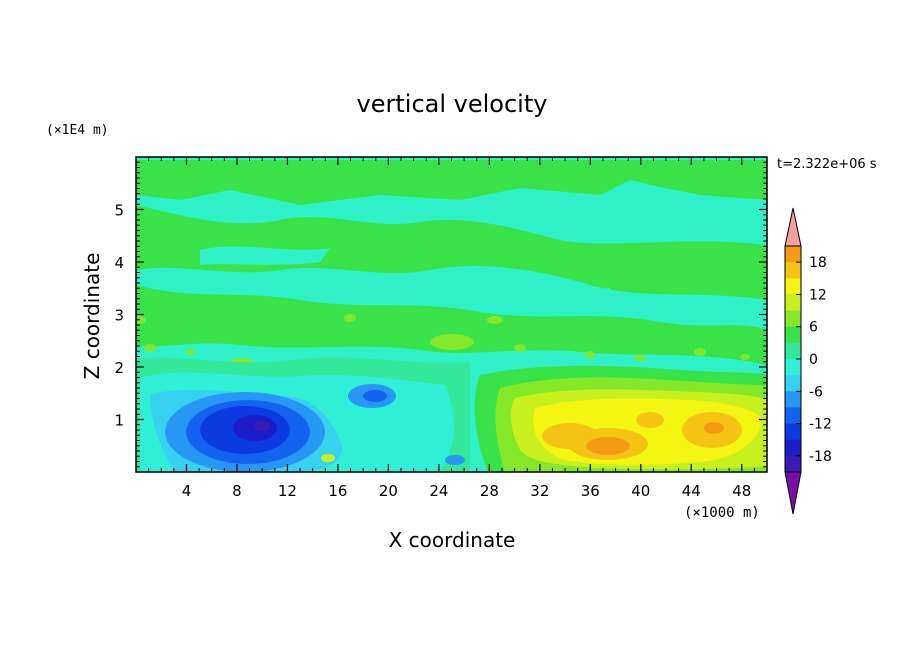 The height and width of the screenshot is (654, 904). What do you see at coordinates (813, 360) in the screenshot?
I see `colorbar-tick-label: 0` at bounding box center [813, 360].